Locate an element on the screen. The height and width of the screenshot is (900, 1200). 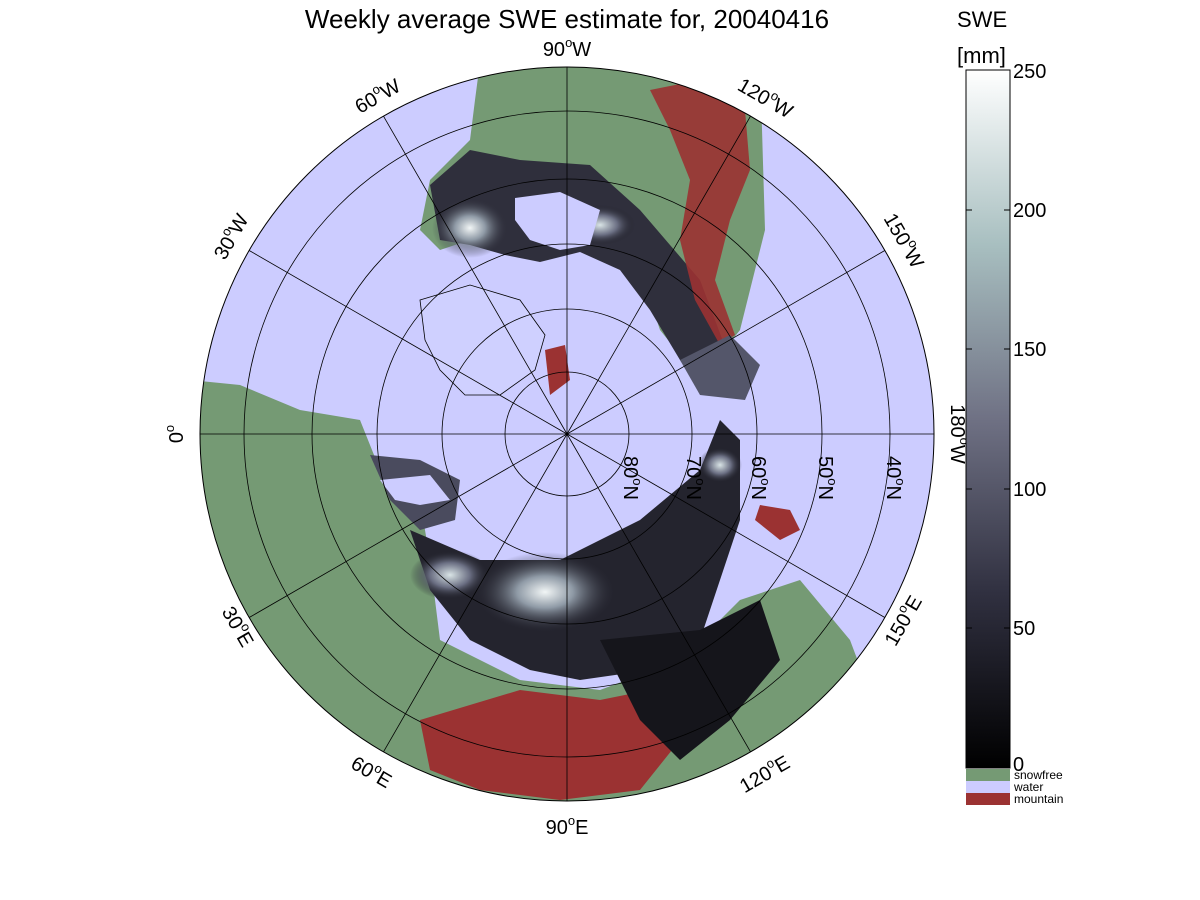
category-legend: snowfree water mountain is located at coordinates (1014, 787).